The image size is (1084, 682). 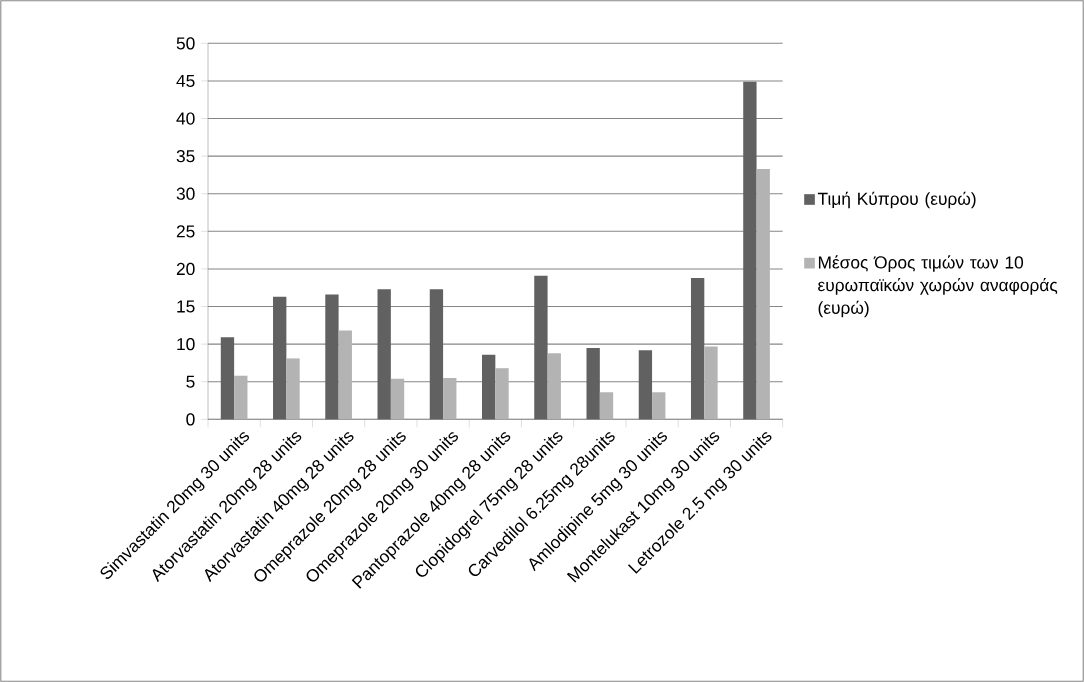 I want to click on y-tick-label: 50, so click(x=185, y=43).